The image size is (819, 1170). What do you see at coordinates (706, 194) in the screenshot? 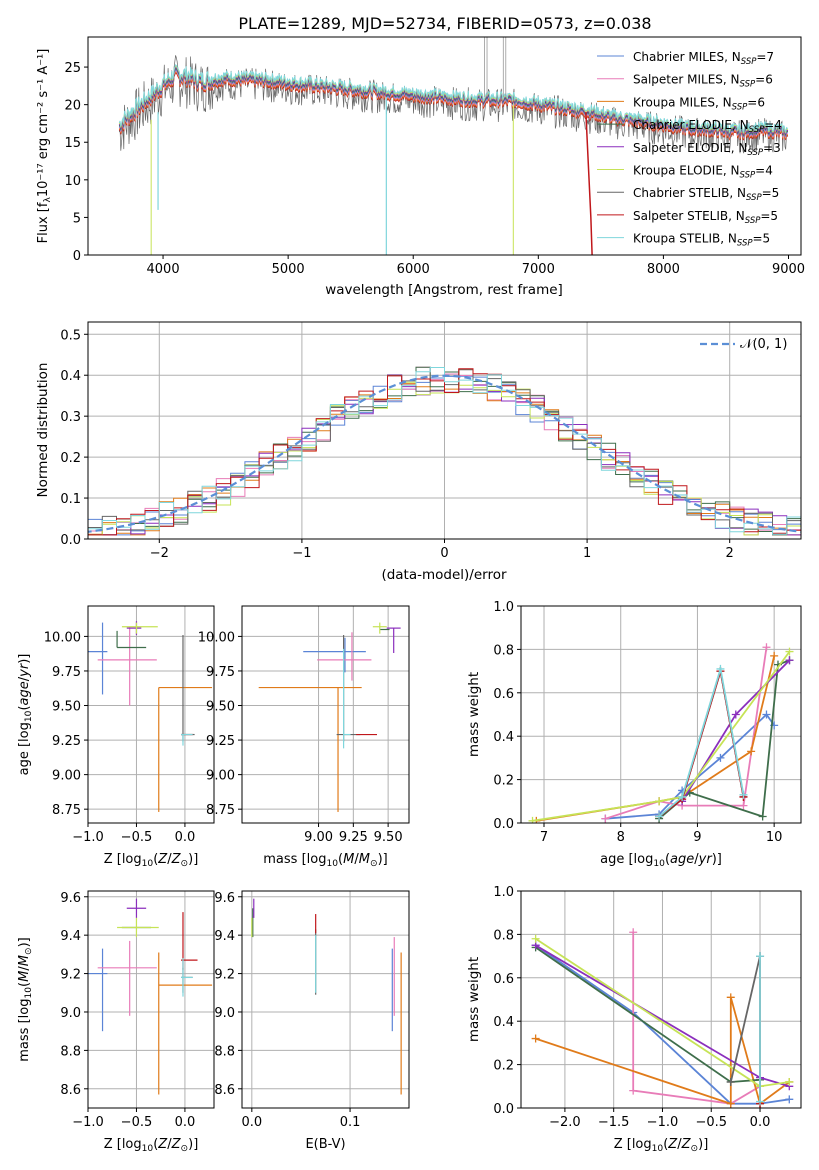
I see `legend-label: Chabrier STELIB, NSSP=5` at bounding box center [706, 194].